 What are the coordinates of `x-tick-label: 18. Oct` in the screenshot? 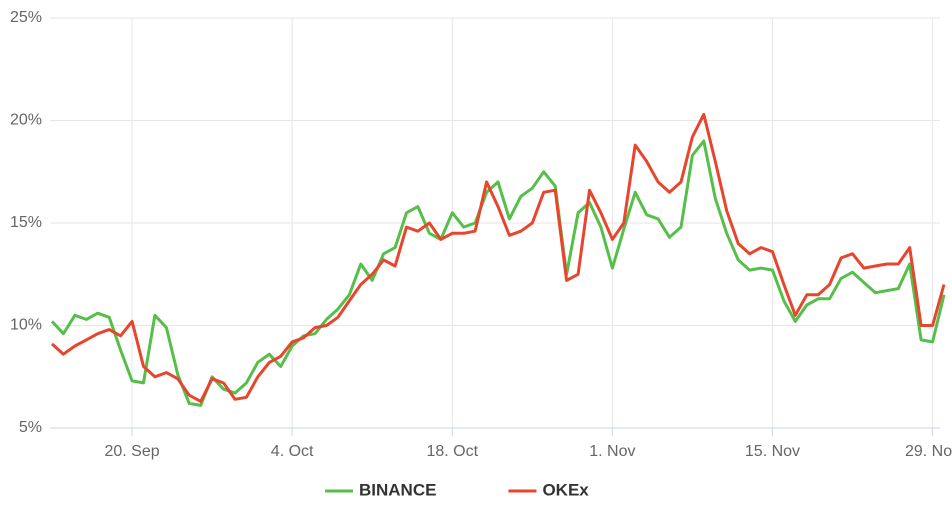 It's located at (452, 451).